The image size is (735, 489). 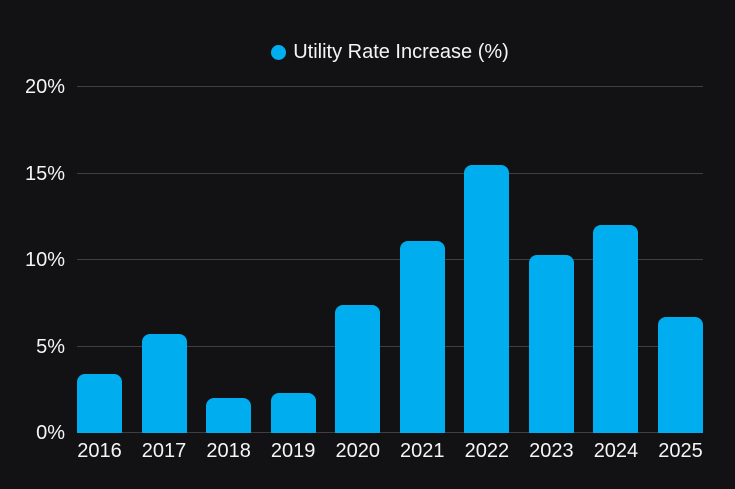 I want to click on x-axis-label-2021: 2021, so click(x=422, y=451).